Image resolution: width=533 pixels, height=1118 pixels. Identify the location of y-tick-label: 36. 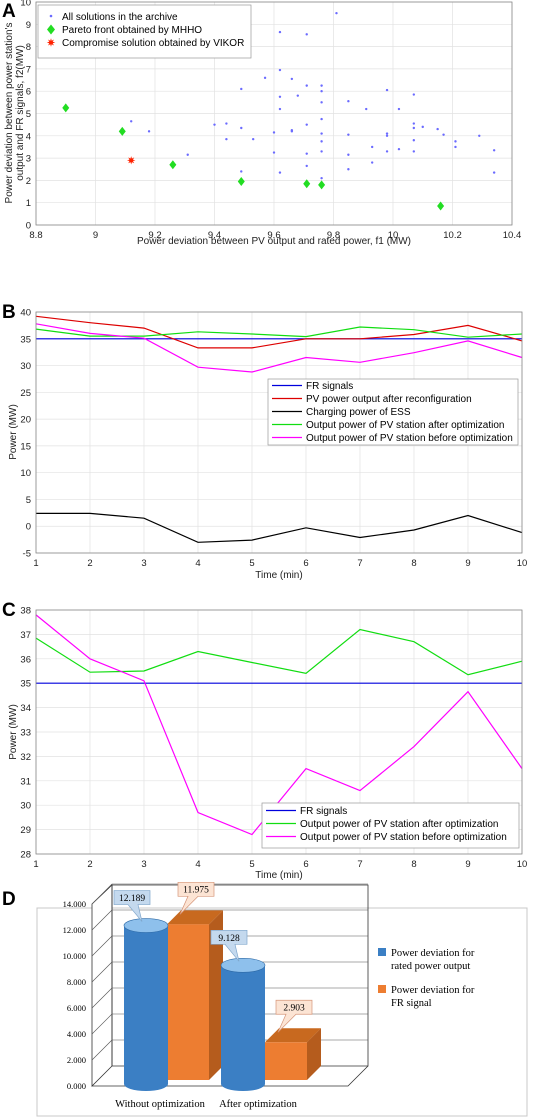
(25, 659).